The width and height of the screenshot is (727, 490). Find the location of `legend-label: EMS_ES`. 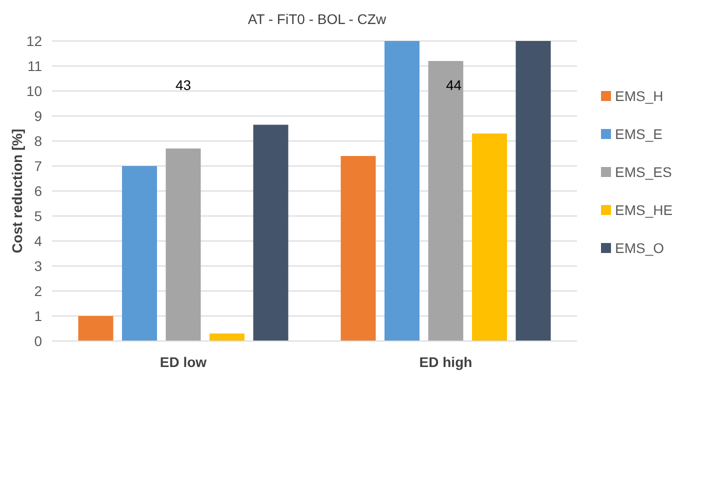

legend-label: EMS_ES is located at coordinates (643, 172).